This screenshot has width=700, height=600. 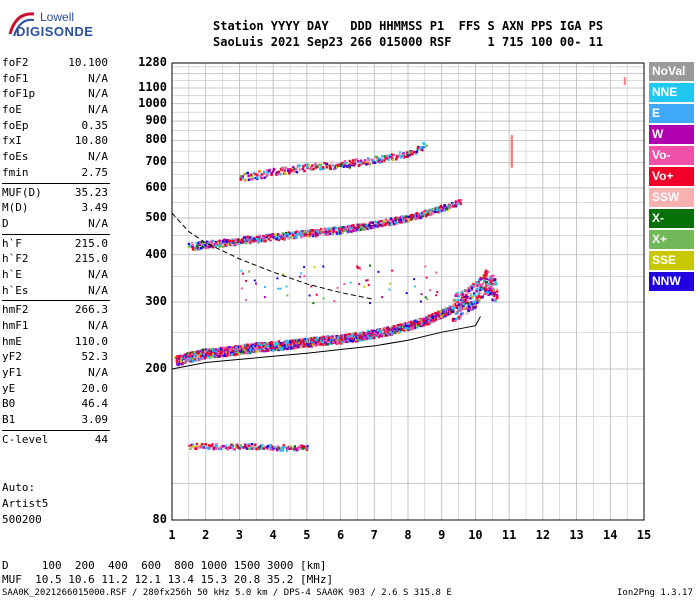 I want to click on param-row: B0 46.4, so click(x=56, y=405).